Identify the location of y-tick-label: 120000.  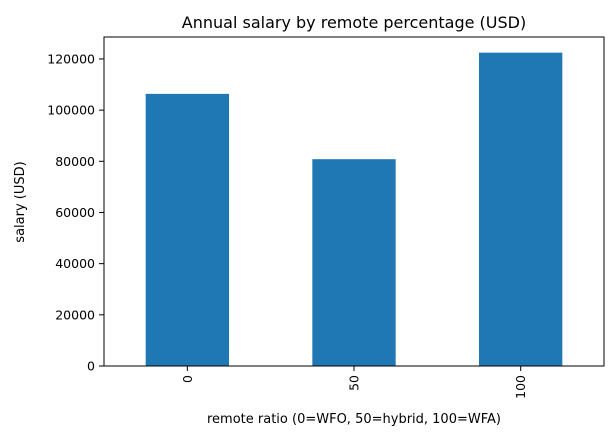
(71, 58).